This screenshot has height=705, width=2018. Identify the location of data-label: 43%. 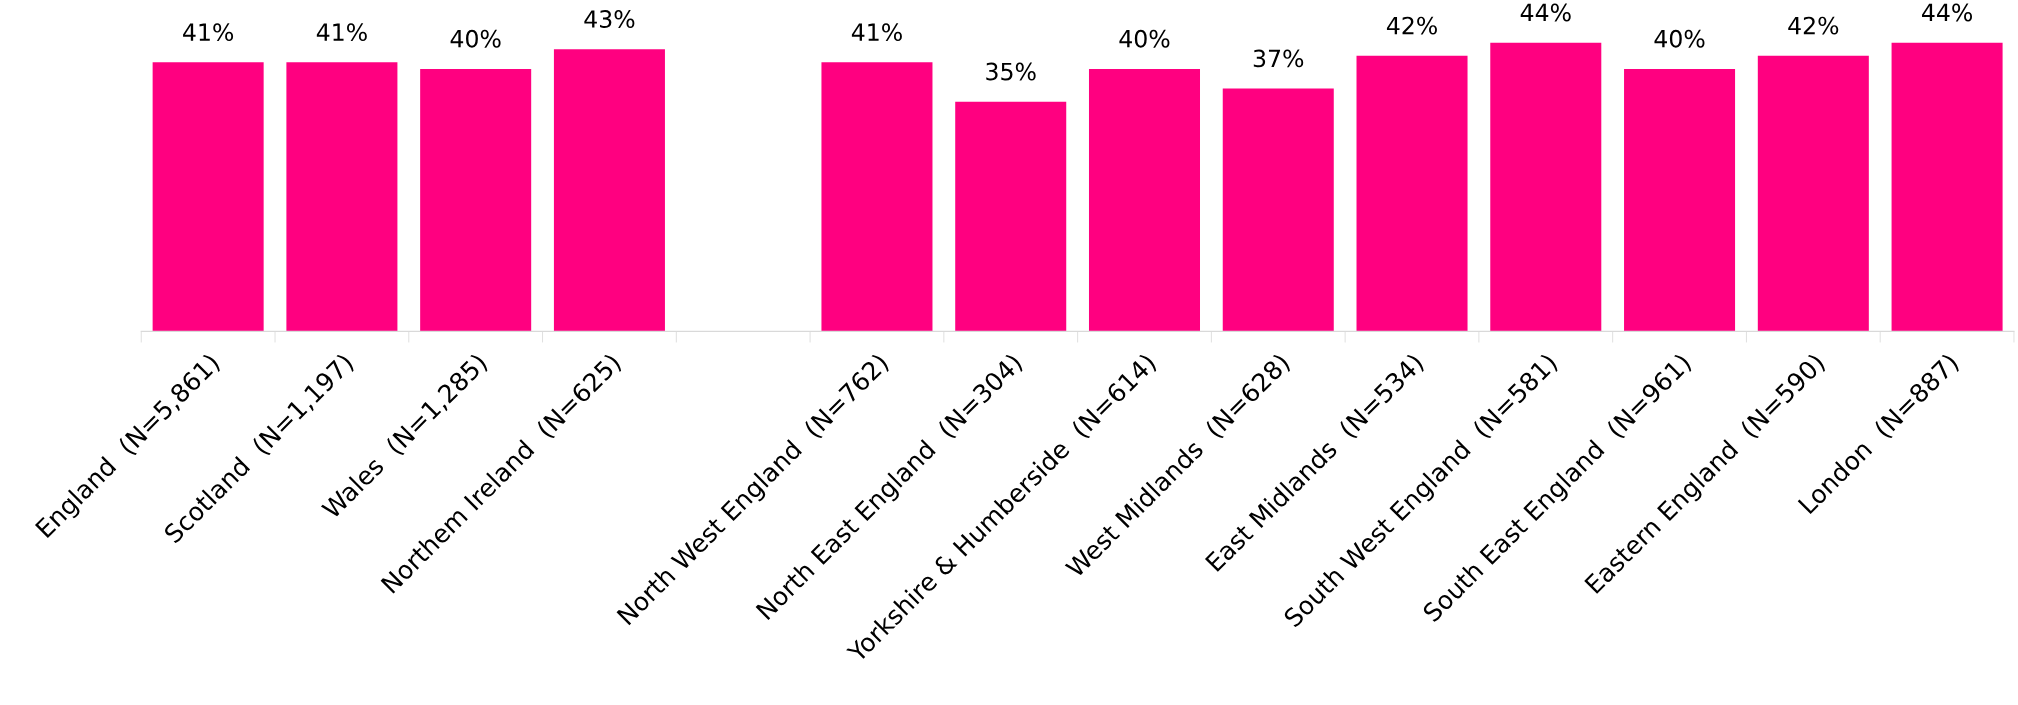
(609, 19).